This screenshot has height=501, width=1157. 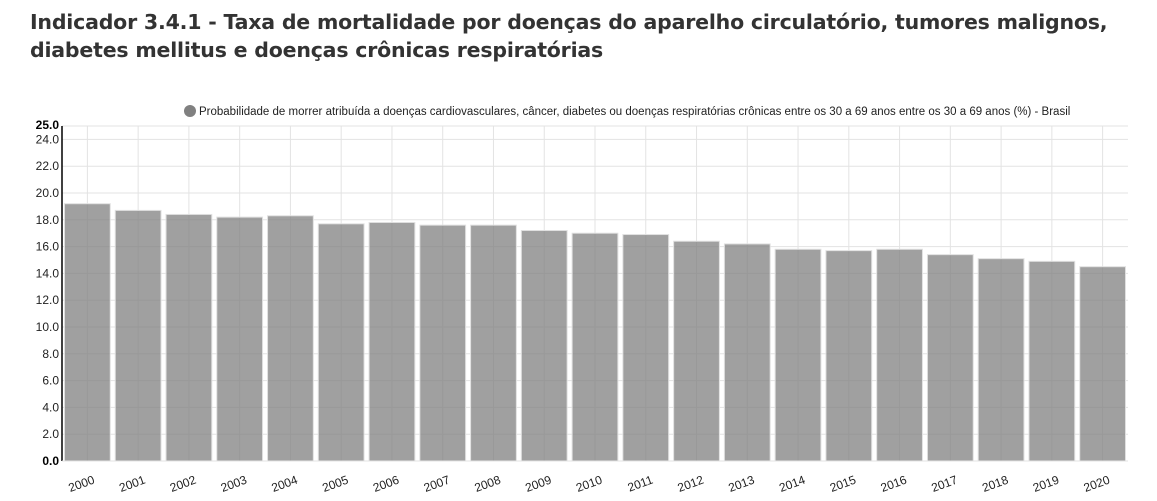 I want to click on bar-2015, so click(x=849, y=356).